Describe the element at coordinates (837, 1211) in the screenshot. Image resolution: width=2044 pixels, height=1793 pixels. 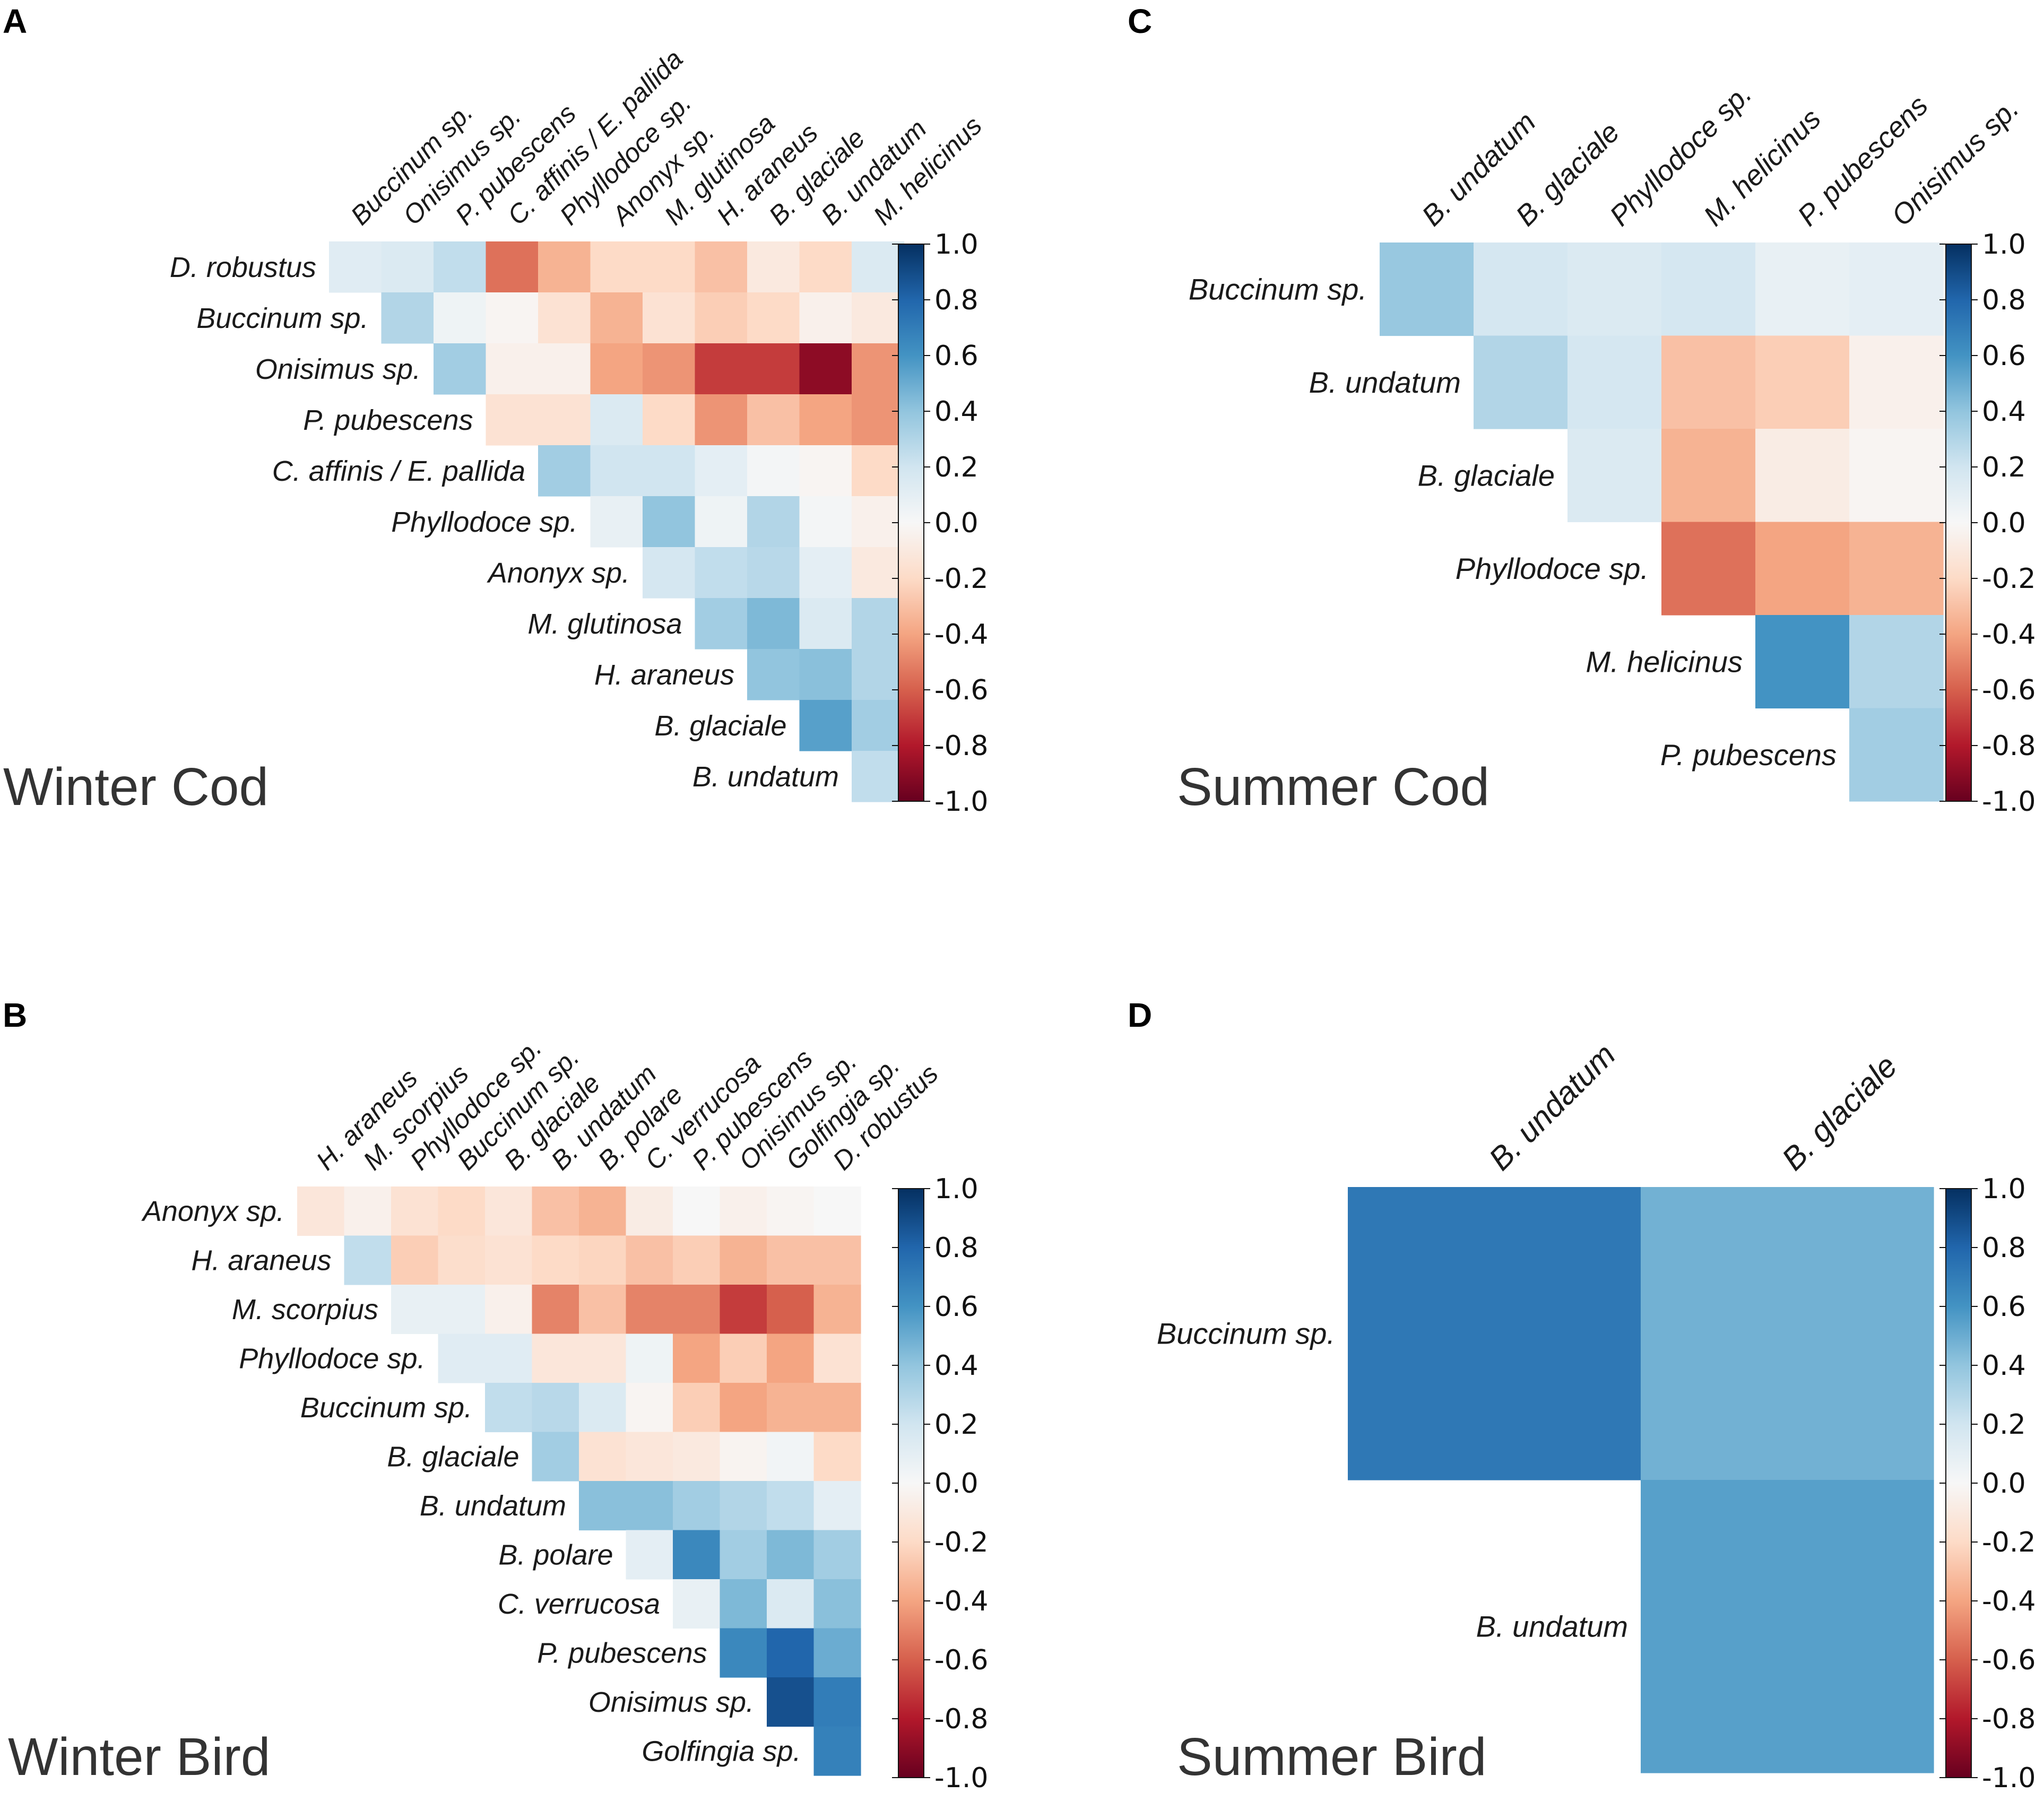
I see `heatmap-cell-anonyx-sp-x-d-robustus` at that location.